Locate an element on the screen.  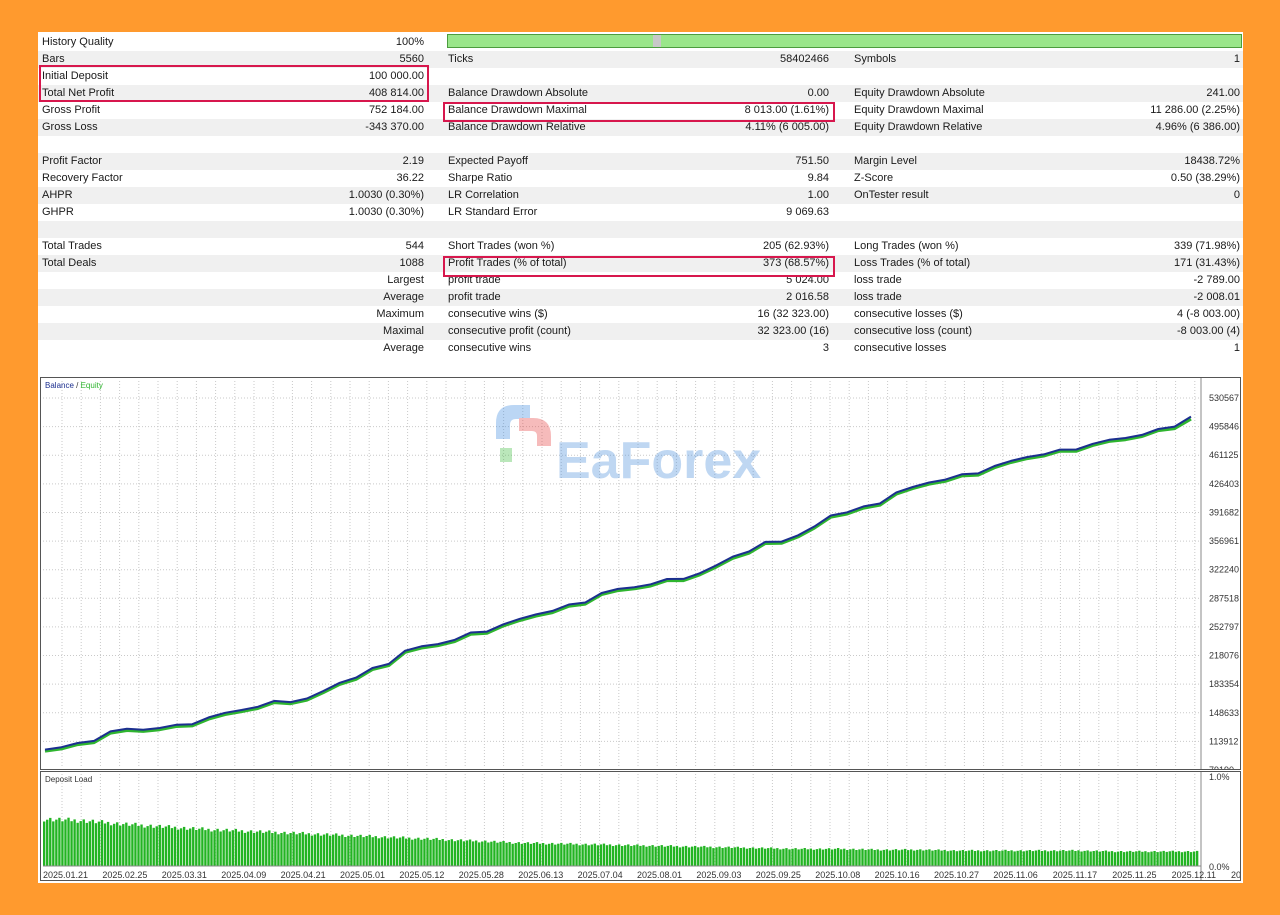
stat-value: -2 008.01 is located at coordinates (1216, 297).